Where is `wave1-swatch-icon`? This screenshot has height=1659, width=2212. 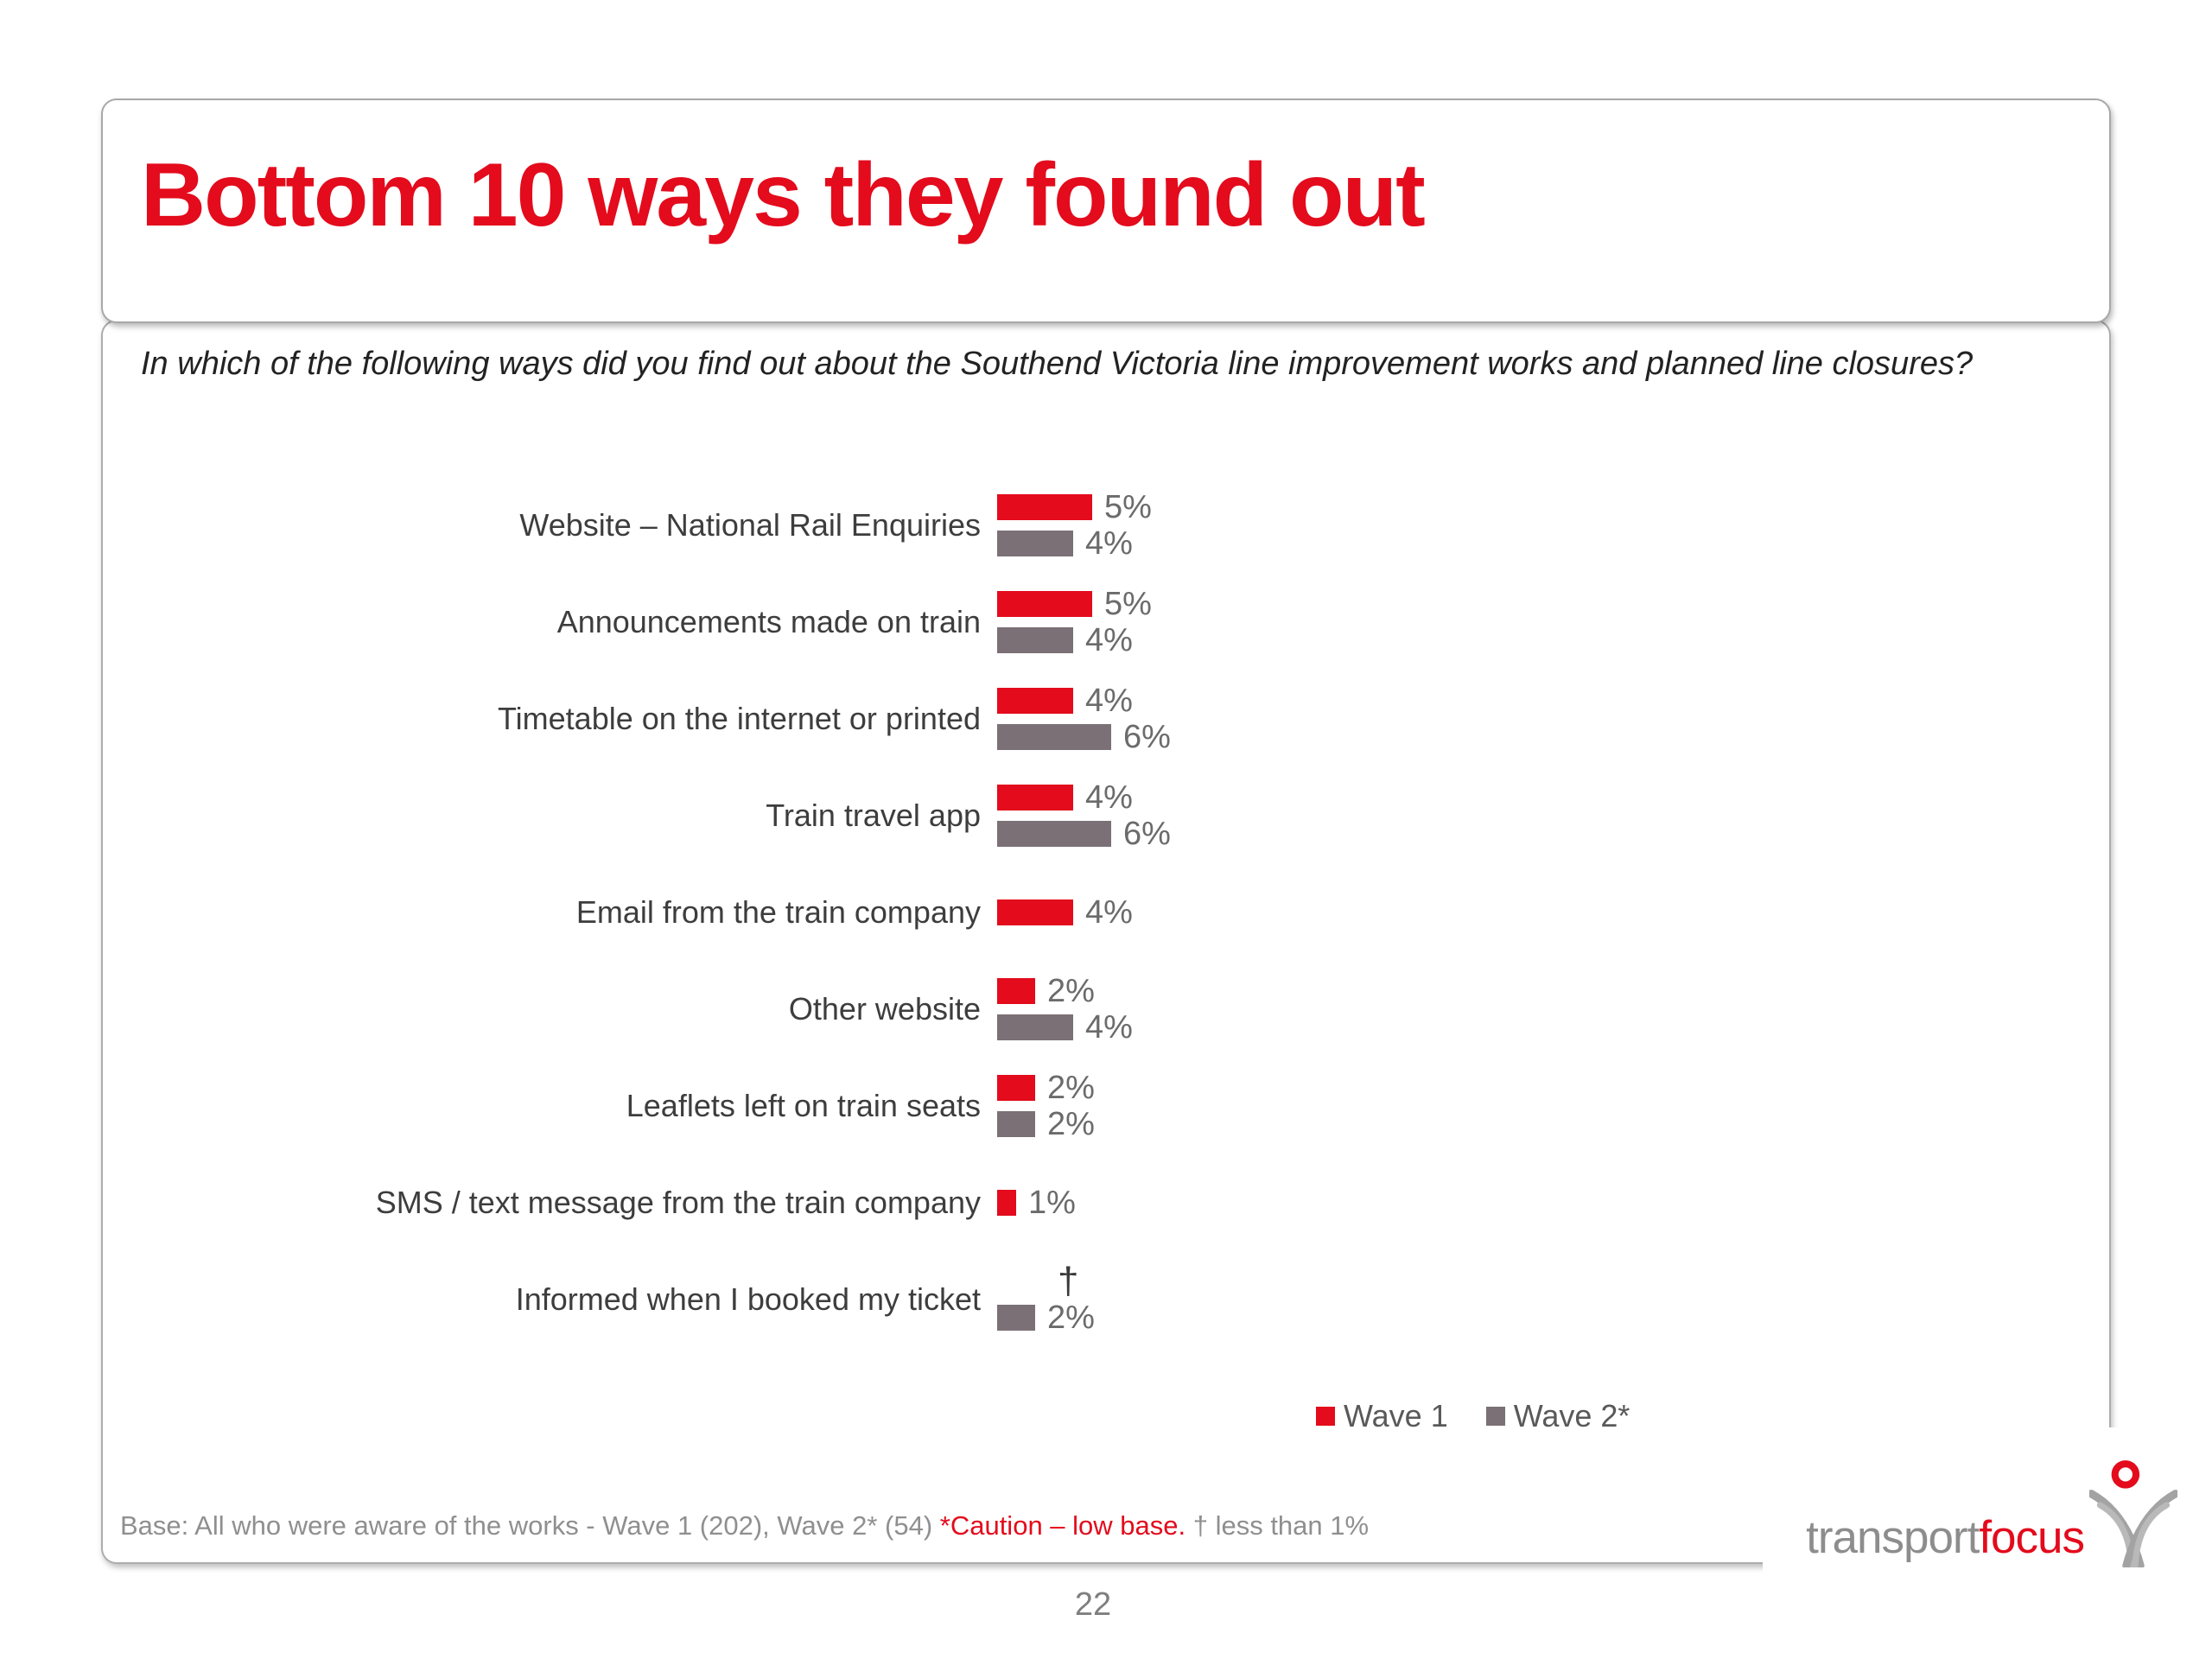 wave1-swatch-icon is located at coordinates (1325, 1416).